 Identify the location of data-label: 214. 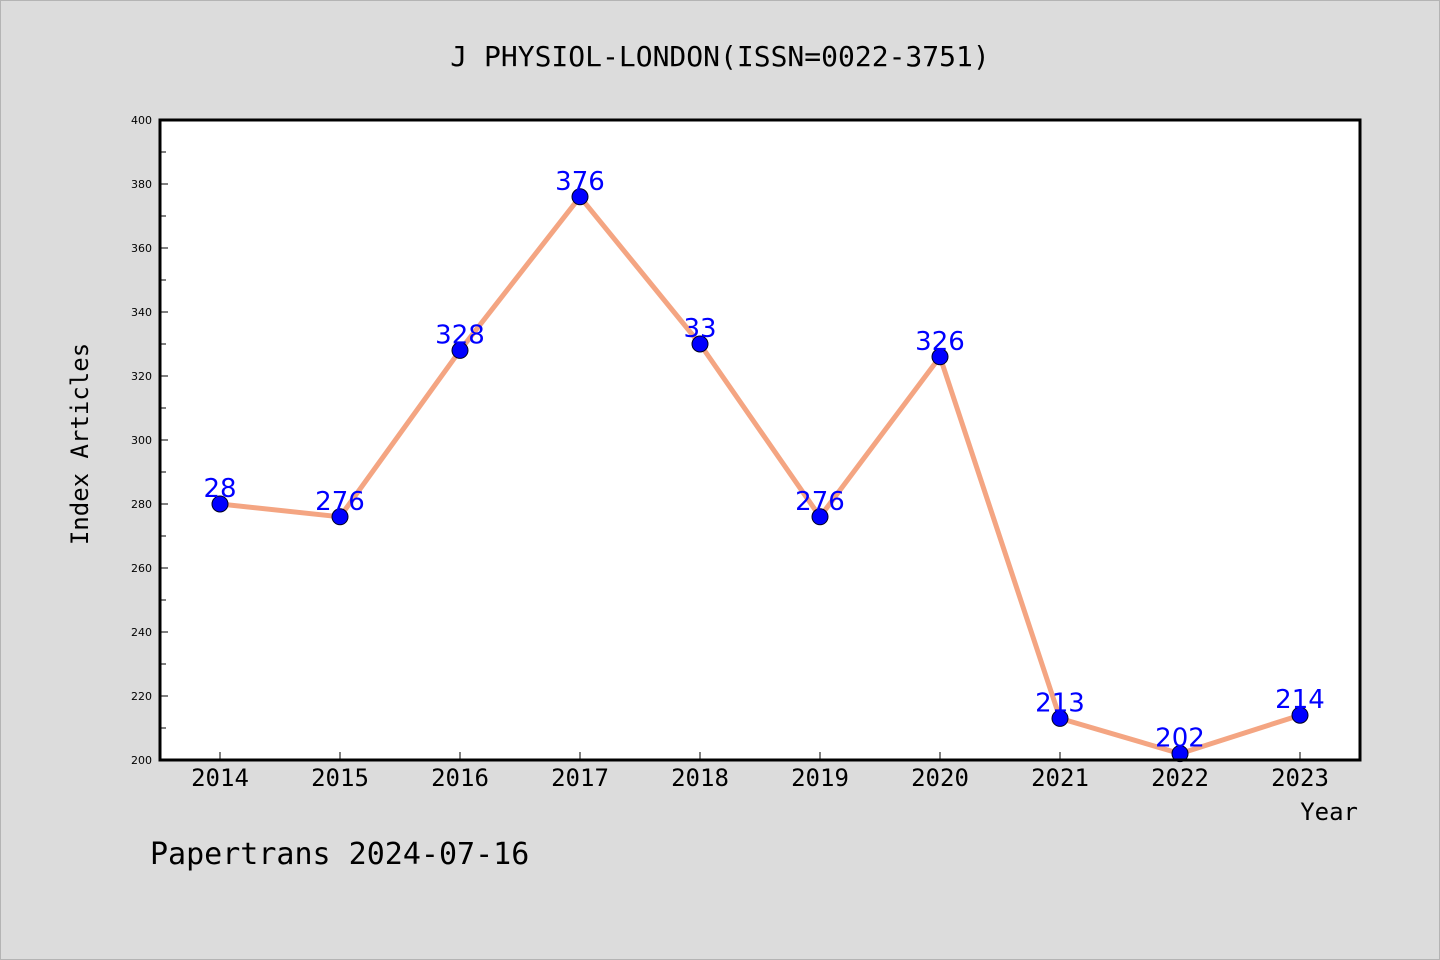
(1300, 700).